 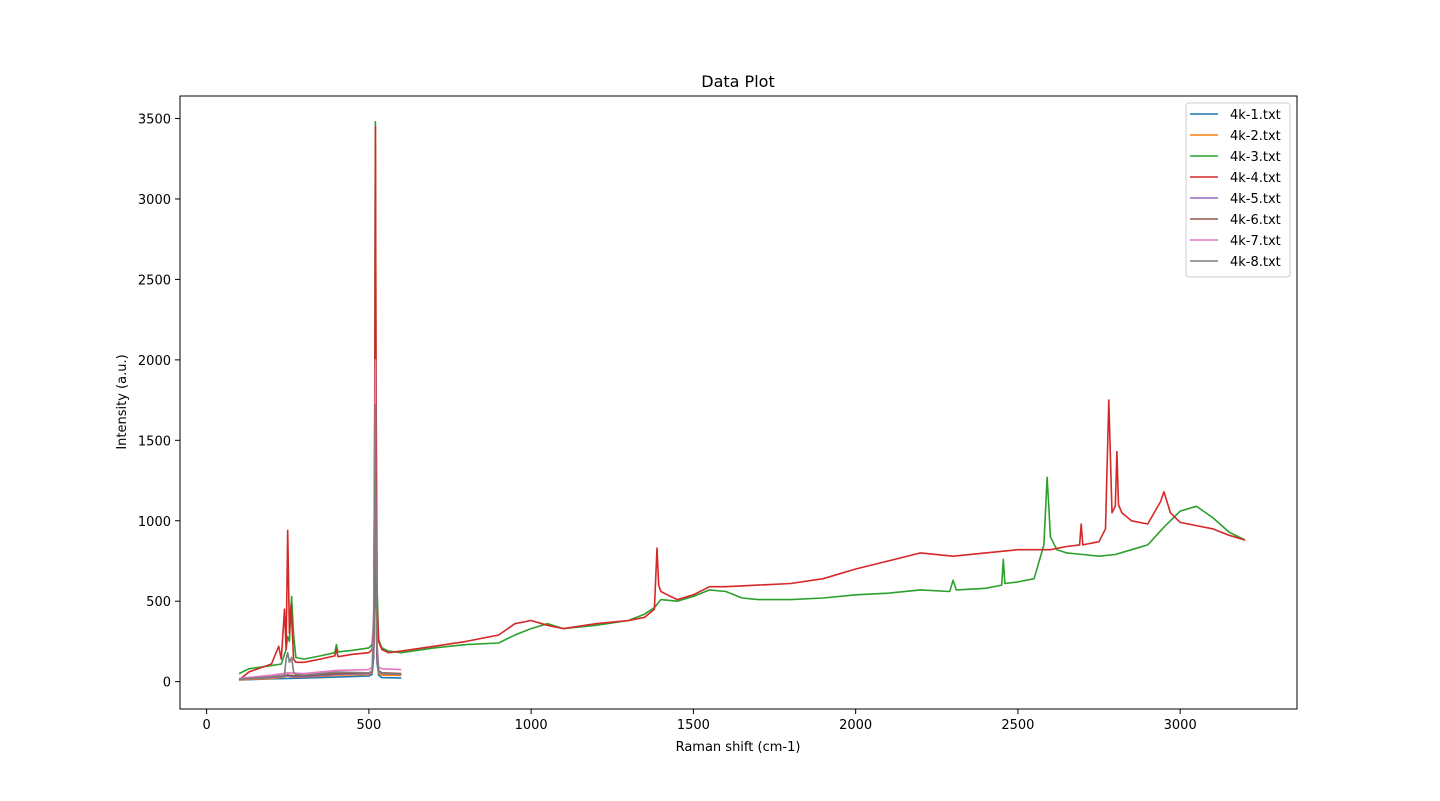 What do you see at coordinates (1255, 157) in the screenshot?
I see `legend-label: 4k-3.txt` at bounding box center [1255, 157].